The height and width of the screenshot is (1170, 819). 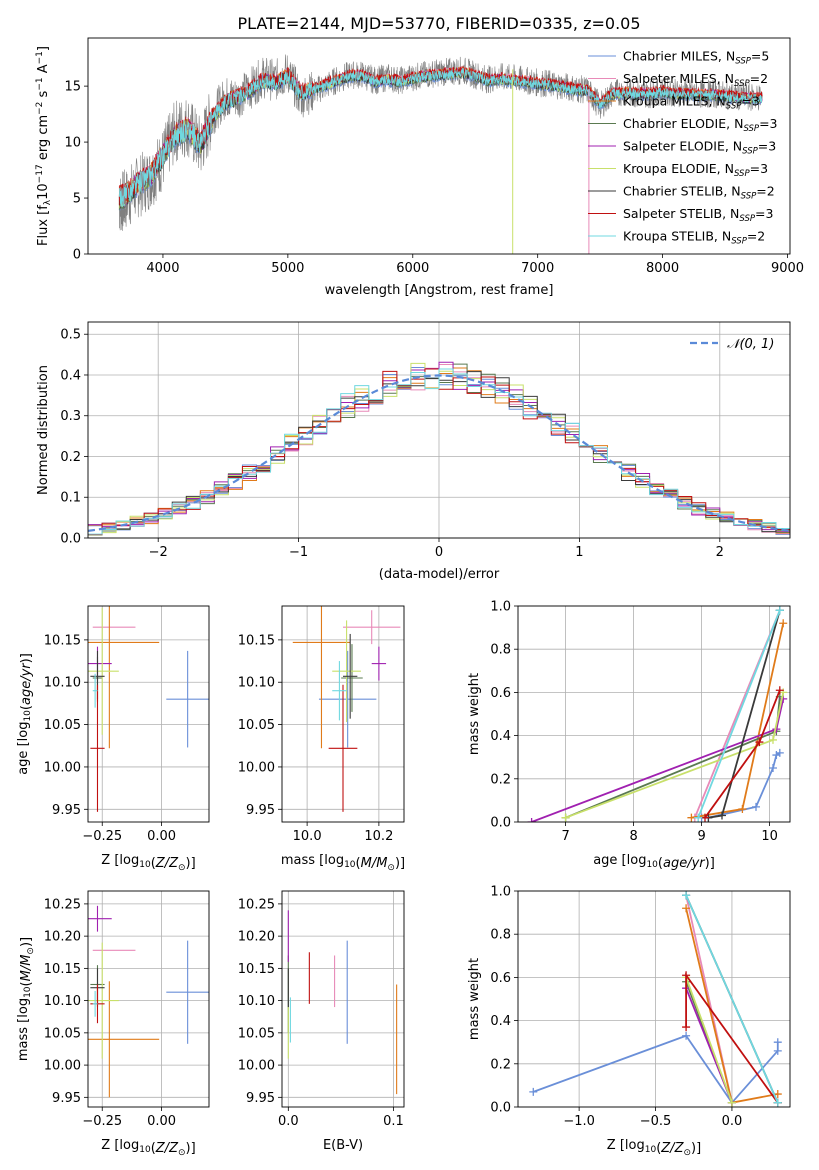 What do you see at coordinates (440, 138) in the screenshot?
I see `model-spectrum-line` at bounding box center [440, 138].